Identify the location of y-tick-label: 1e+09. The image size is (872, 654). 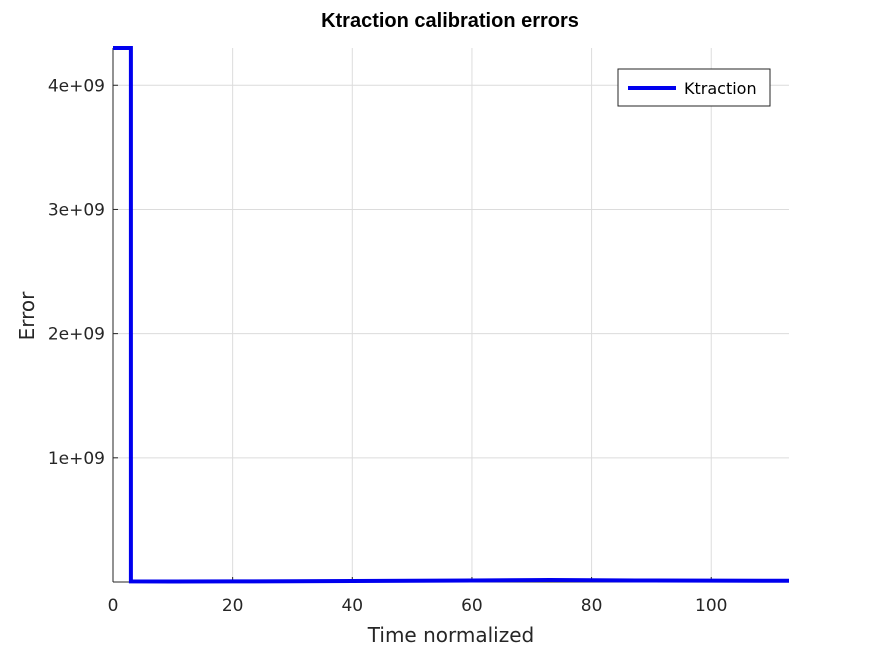
(76, 459).